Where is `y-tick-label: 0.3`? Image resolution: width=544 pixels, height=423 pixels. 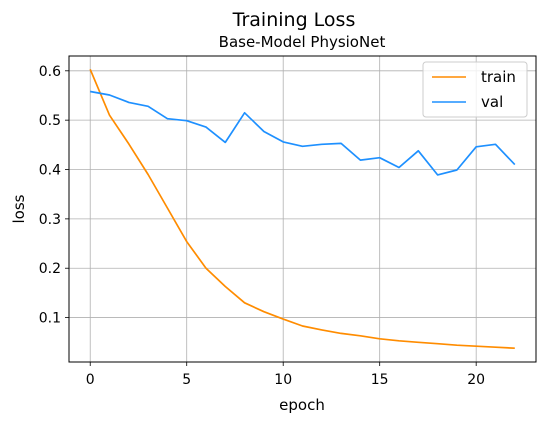 y-tick-label: 0.3 is located at coordinates (50, 220).